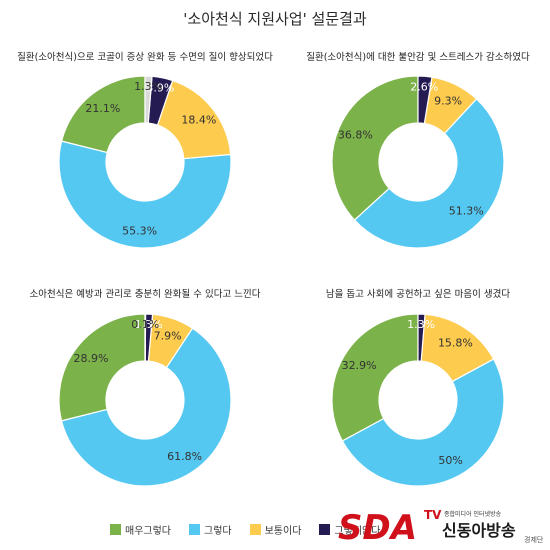 The height and width of the screenshot is (550, 550). Describe the element at coordinates (184, 456) in the screenshot. I see `slice-label: 61.8%` at that location.